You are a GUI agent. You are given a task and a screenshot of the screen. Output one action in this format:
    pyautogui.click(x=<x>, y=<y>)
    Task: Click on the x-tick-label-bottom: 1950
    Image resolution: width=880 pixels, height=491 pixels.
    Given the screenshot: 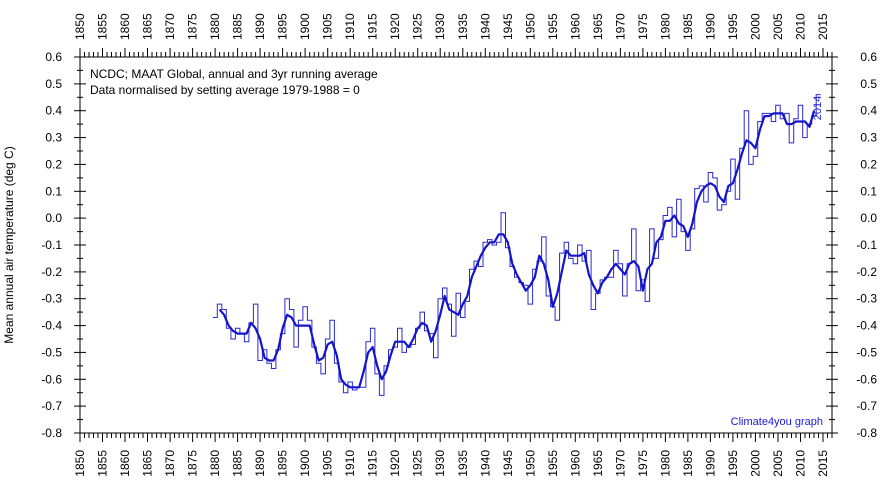 What is the action you would take?
    pyautogui.click(x=530, y=463)
    